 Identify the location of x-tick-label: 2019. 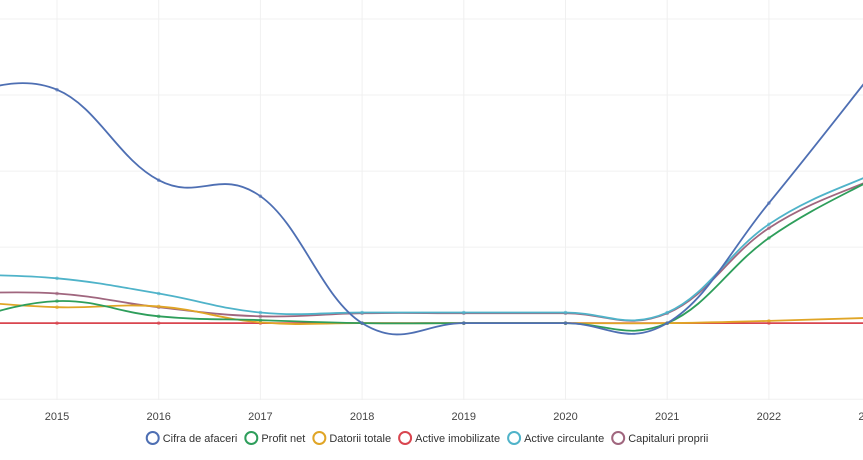
(464, 417).